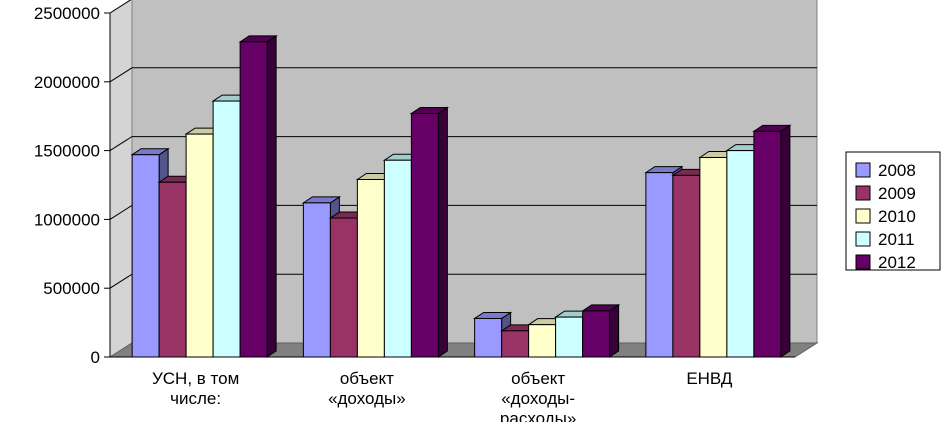 This screenshot has width=944, height=422. Describe the element at coordinates (195, 388) in the screenshot. I see `x-tick-label: УСН, в том числе:` at that location.